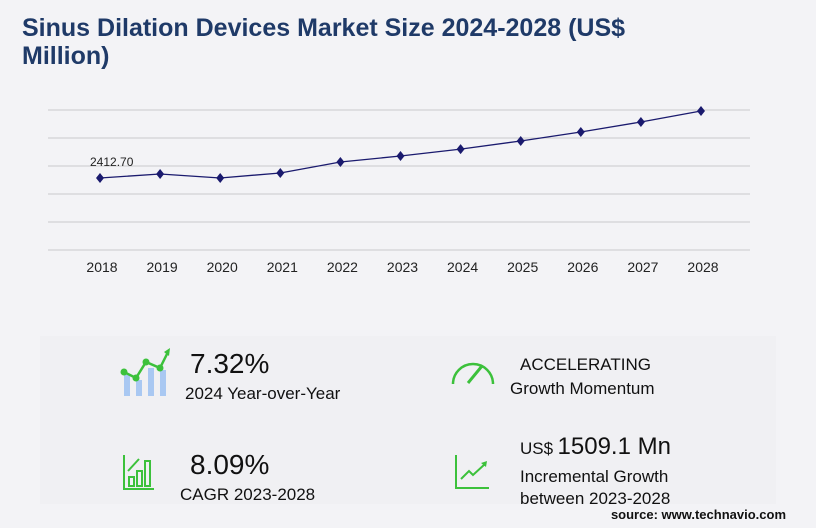 This screenshot has height=528, width=816. Describe the element at coordinates (230, 363) in the screenshot. I see `yoy-value: 7.32%` at that location.